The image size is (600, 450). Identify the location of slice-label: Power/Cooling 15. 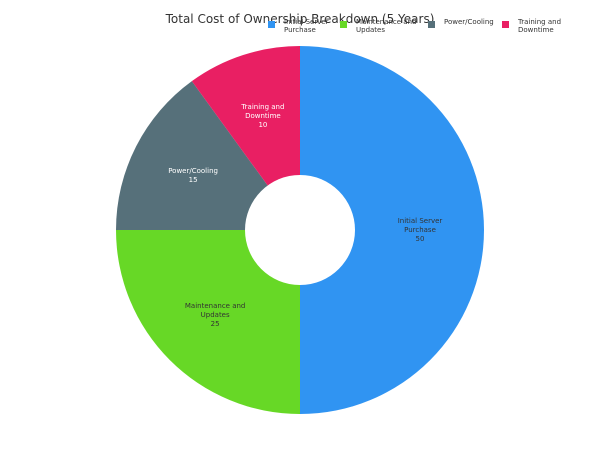
(193, 175).